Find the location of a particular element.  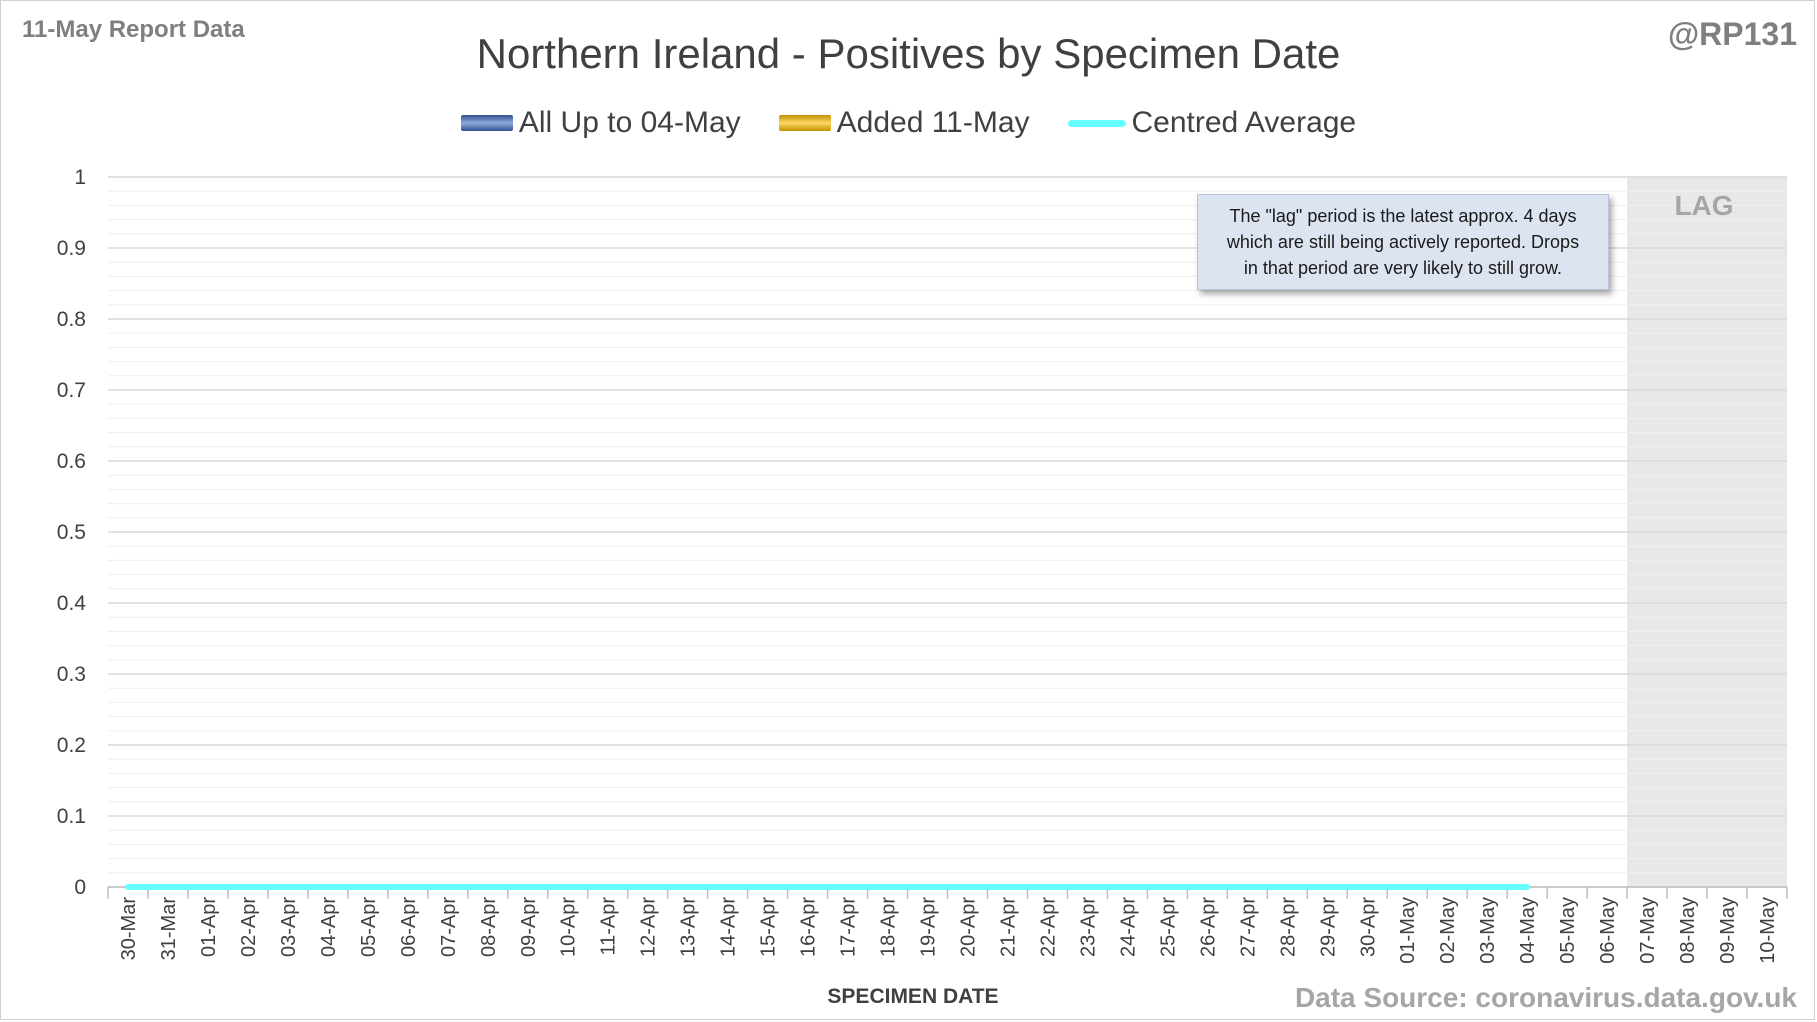

legend-item-added: Added 11-May is located at coordinates (904, 123).